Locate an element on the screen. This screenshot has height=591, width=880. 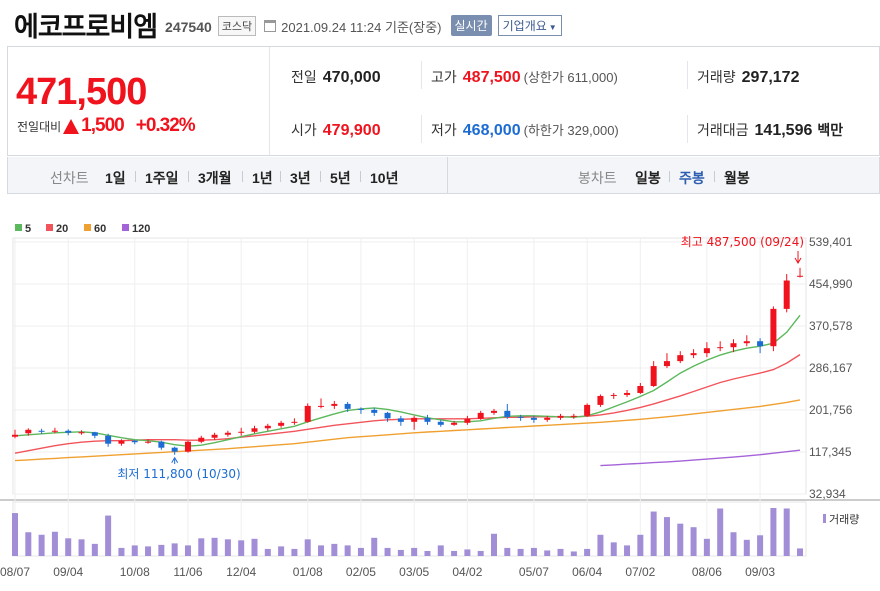
change-label: 전일대비 is located at coordinates (39, 126).